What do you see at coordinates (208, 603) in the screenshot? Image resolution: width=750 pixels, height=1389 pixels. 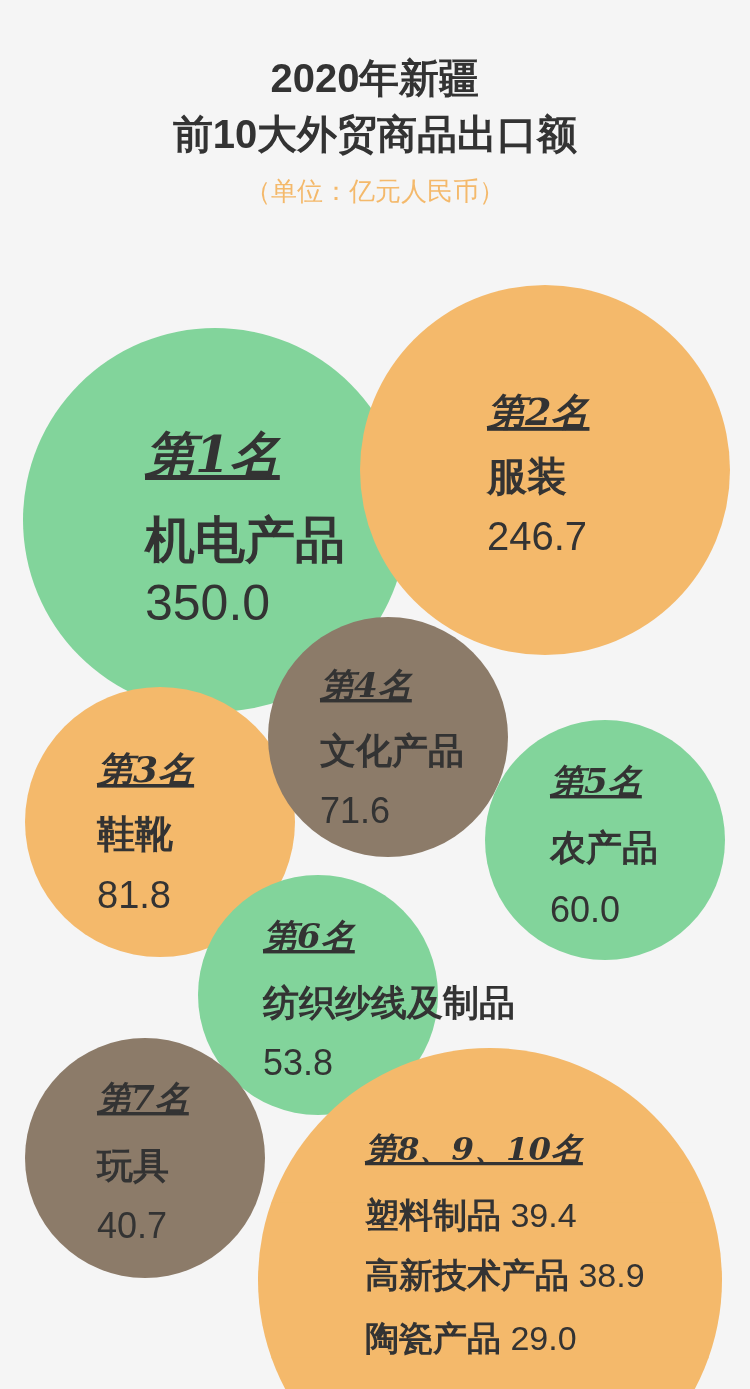 I see `data-label: 350.0` at bounding box center [208, 603].